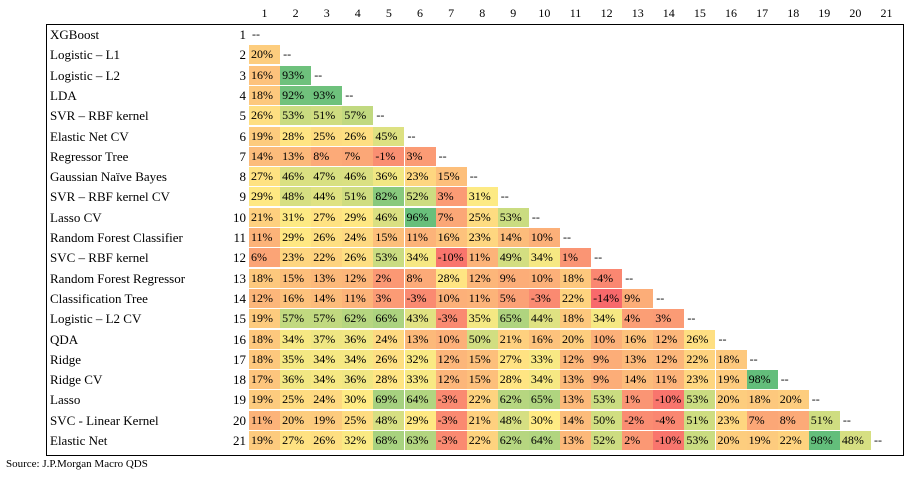 The height and width of the screenshot is (477, 919). What do you see at coordinates (576, 400) in the screenshot?
I see `heatmap-cell: 13%` at bounding box center [576, 400].